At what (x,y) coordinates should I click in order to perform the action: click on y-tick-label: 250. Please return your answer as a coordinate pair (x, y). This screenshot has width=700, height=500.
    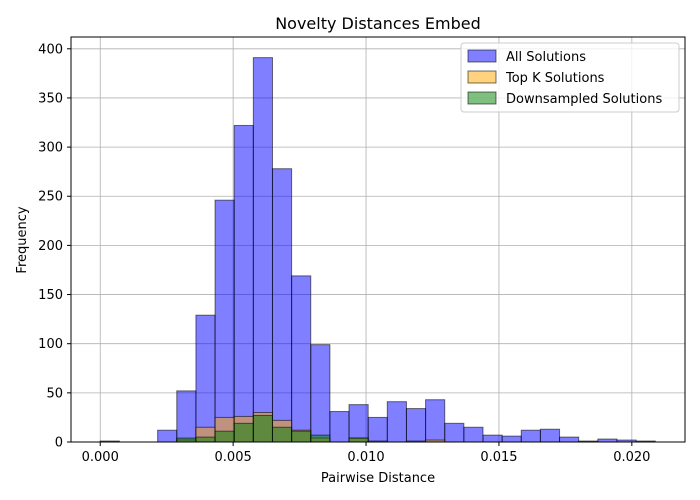
    Looking at the image, I should click on (50, 197).